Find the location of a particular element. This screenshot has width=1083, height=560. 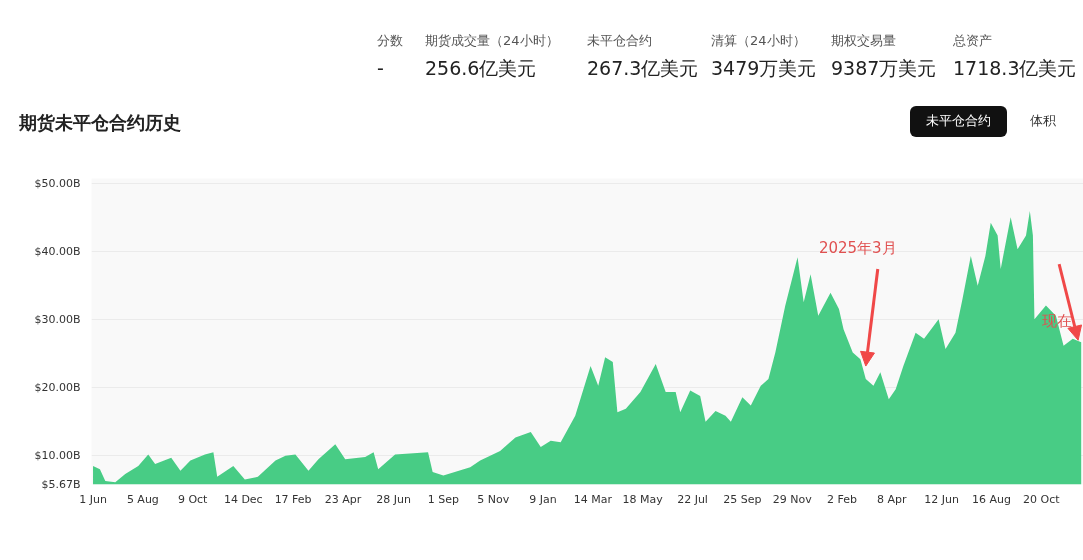

text: 1718.3亿美元 is located at coordinates (1015, 68).